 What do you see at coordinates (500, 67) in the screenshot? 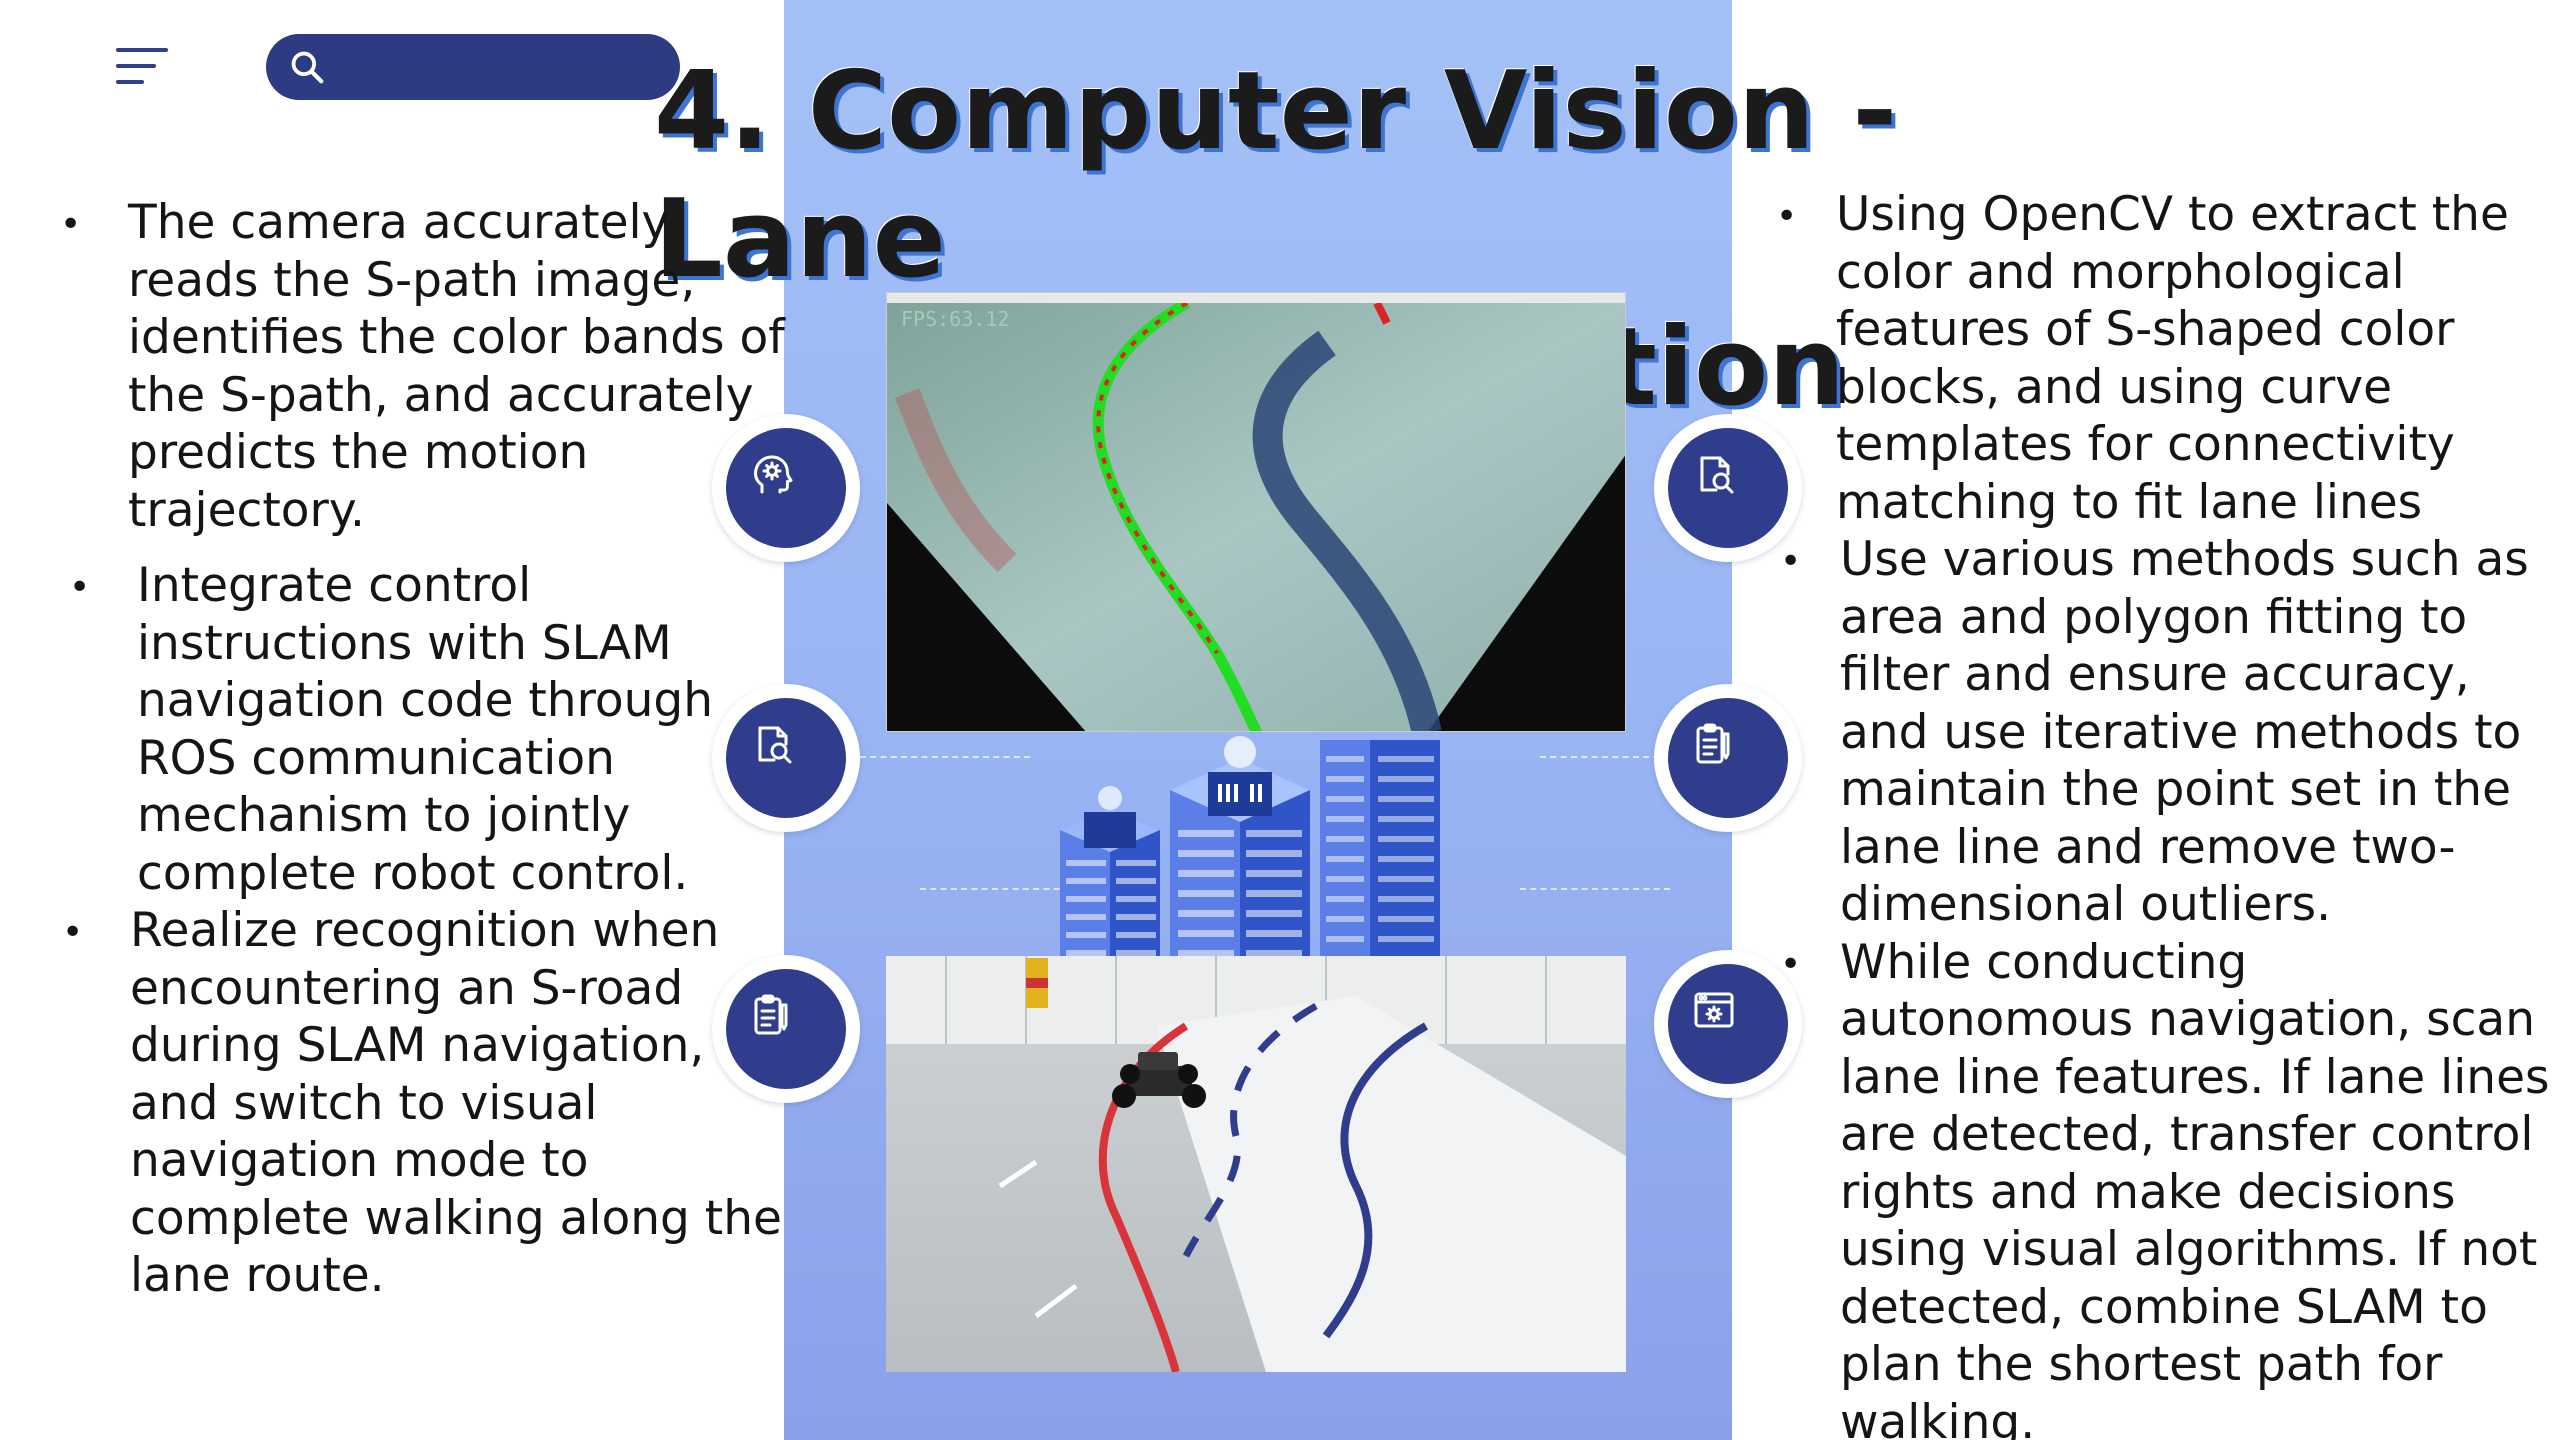
I see `search-input` at bounding box center [500, 67].